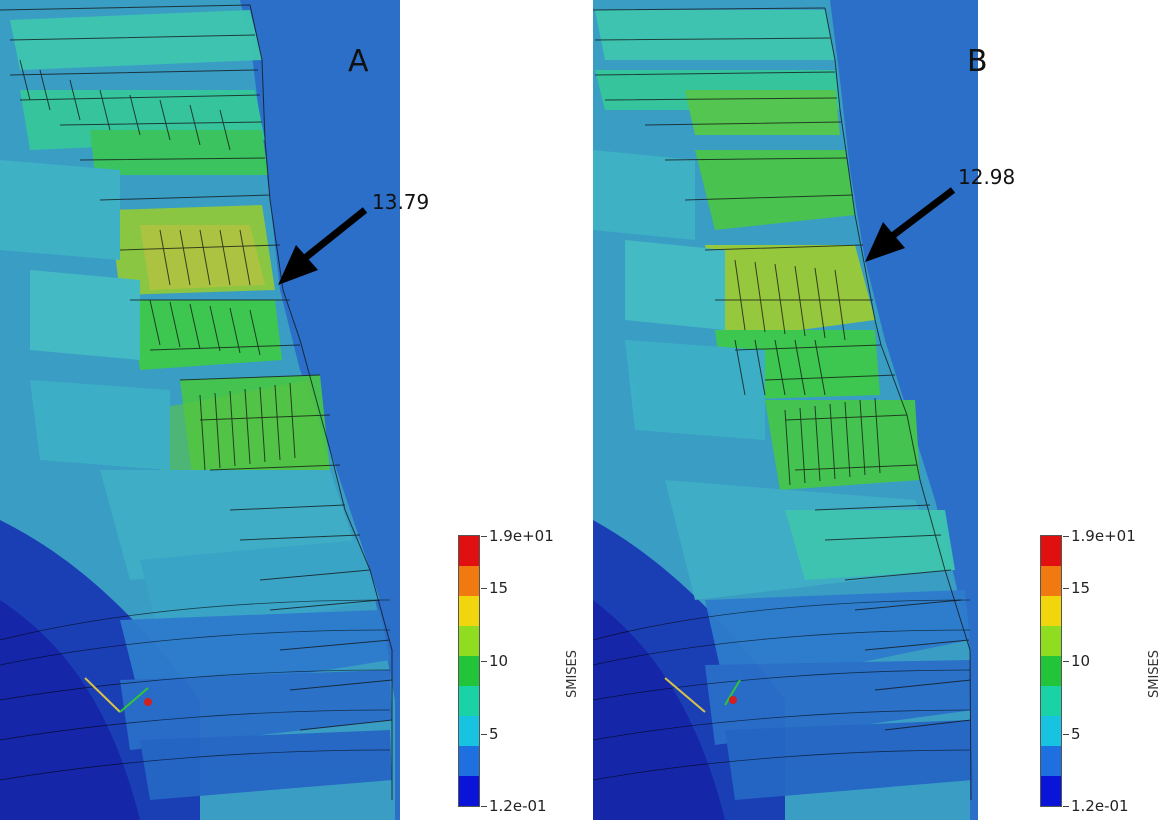 This screenshot has width=1170, height=820. What do you see at coordinates (702, 695) in the screenshot?
I see `axis-triad-b` at bounding box center [702, 695].